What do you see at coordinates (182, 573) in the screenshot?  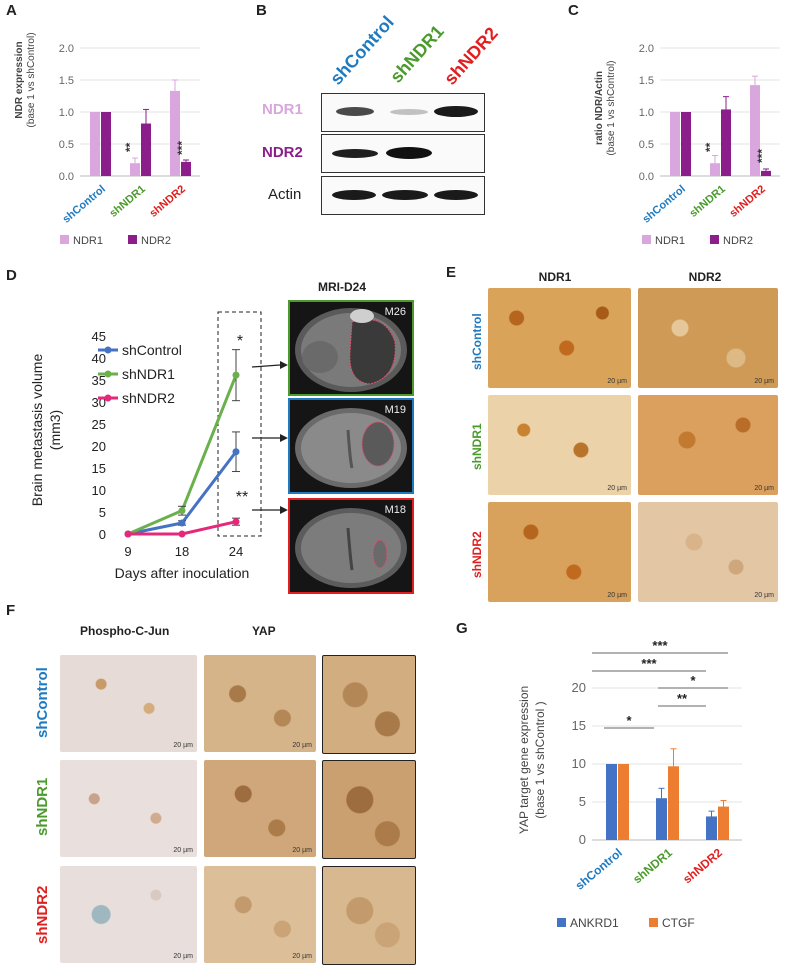 I see `panel-d-xlabel: Days after inoculation` at bounding box center [182, 573].